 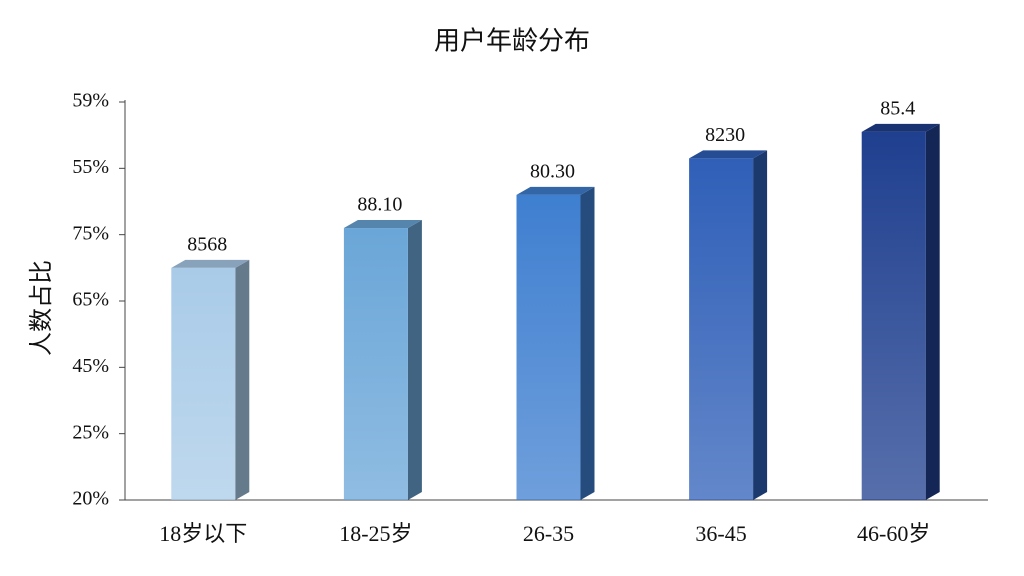 What do you see at coordinates (552, 171) in the screenshot?
I see `data-label: 80.30` at bounding box center [552, 171].